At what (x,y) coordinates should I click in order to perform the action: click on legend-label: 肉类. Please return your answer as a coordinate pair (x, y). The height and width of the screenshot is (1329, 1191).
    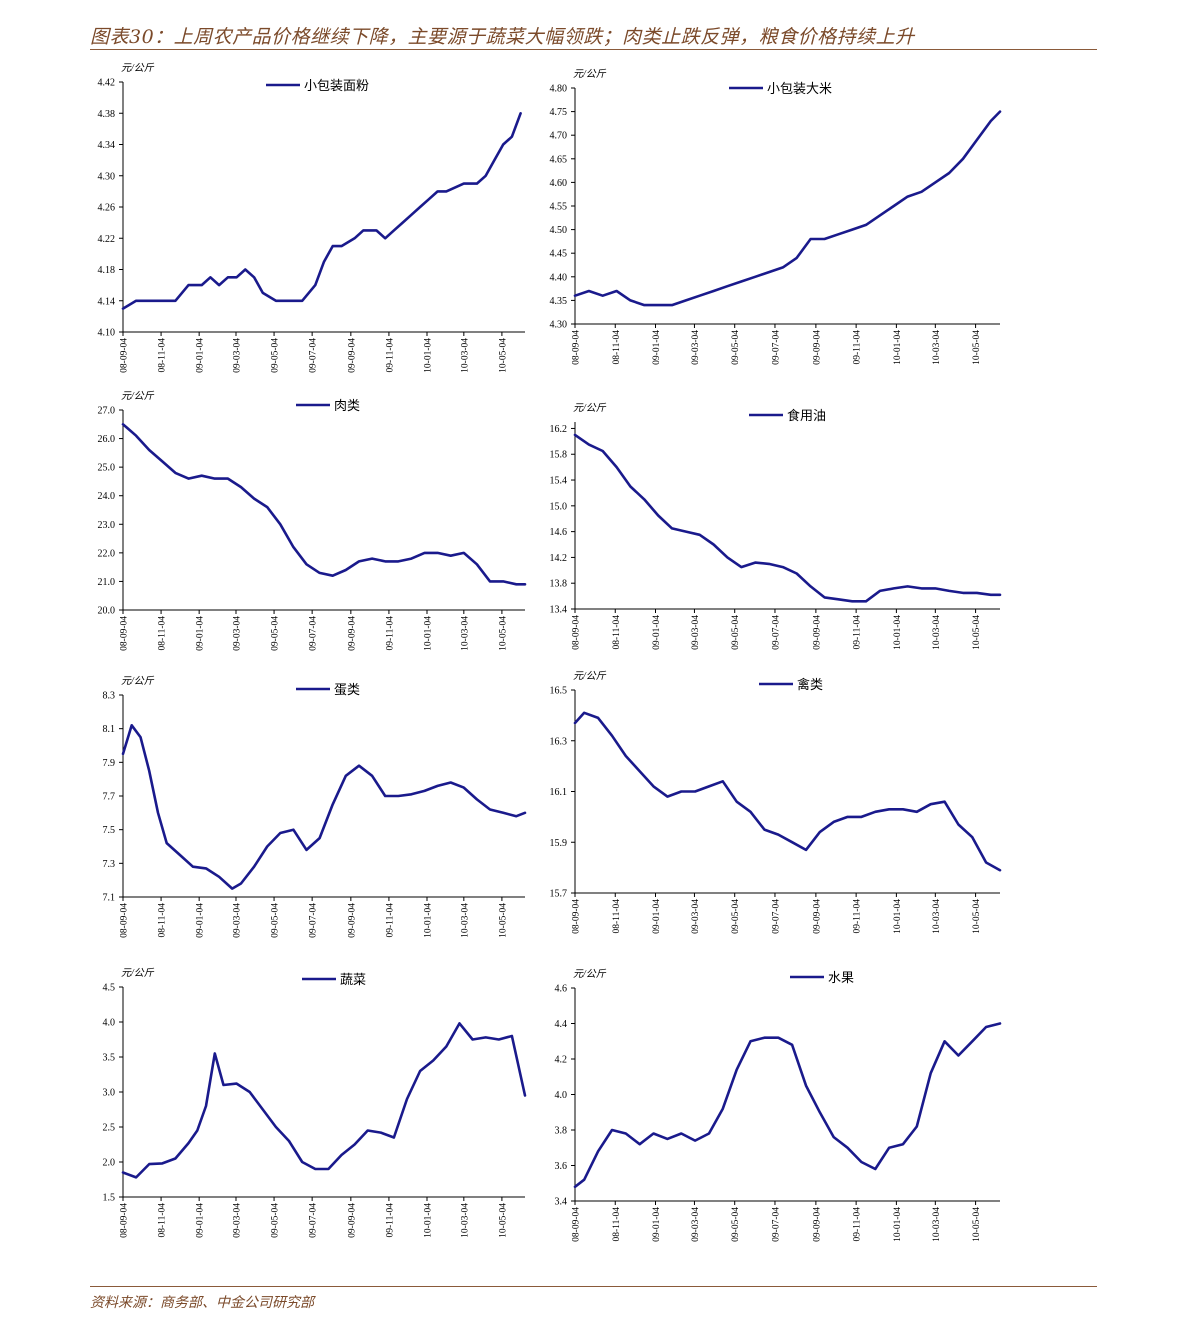
    Looking at the image, I should click on (347, 406).